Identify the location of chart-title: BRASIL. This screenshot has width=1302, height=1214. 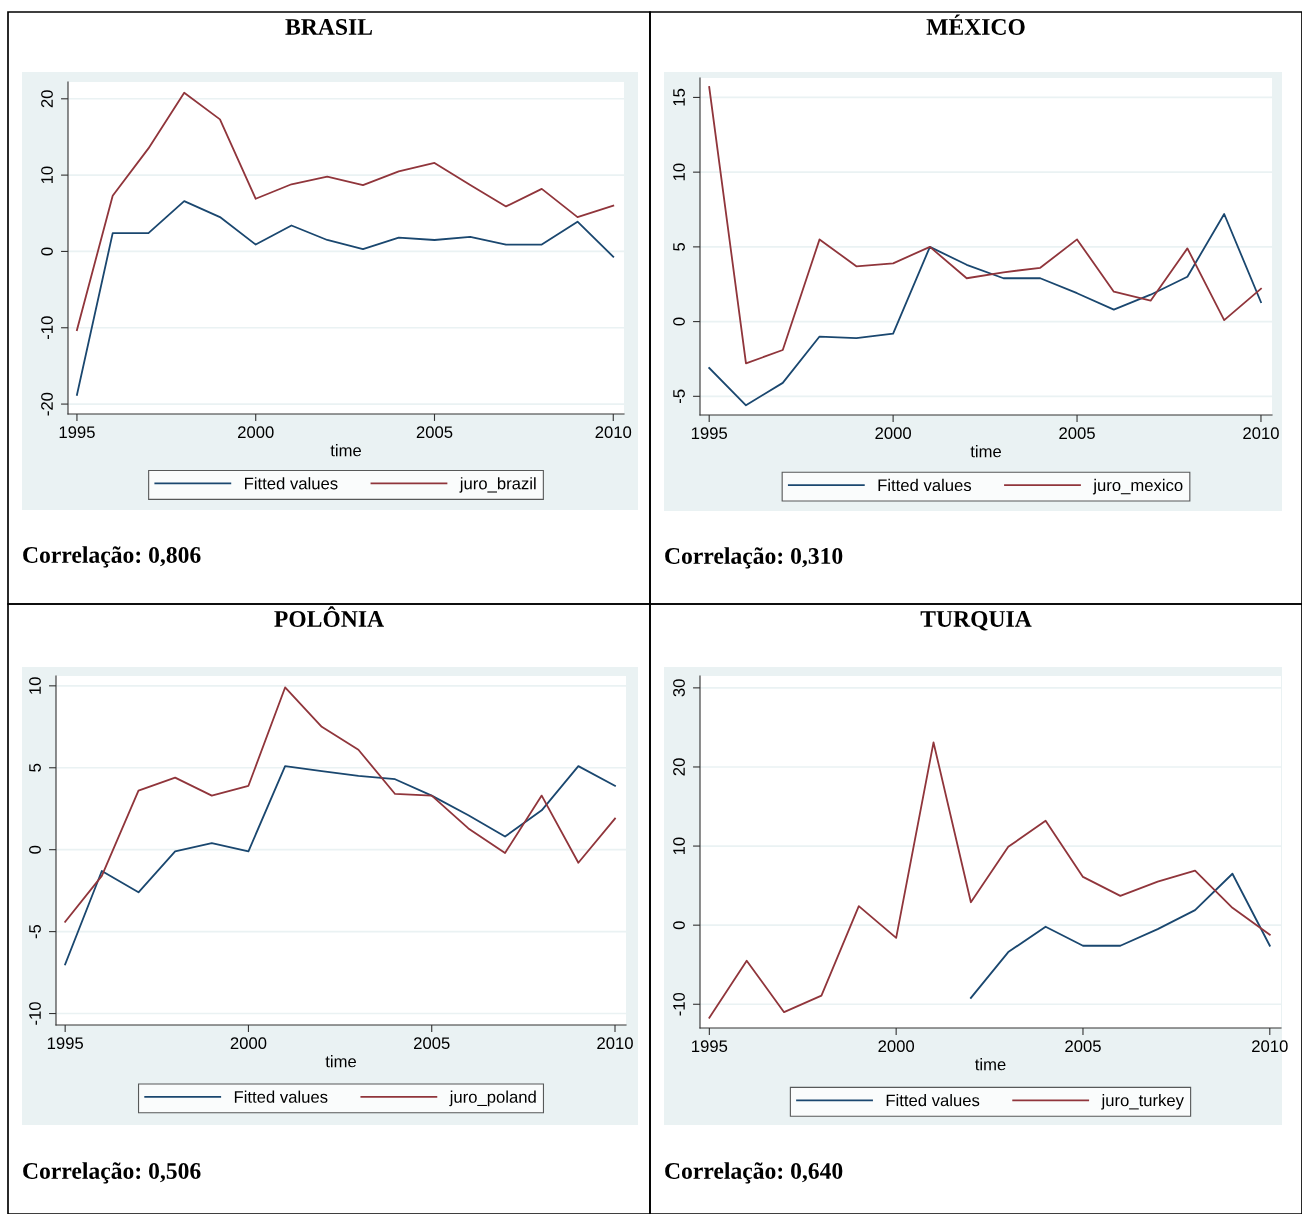
(328, 27).